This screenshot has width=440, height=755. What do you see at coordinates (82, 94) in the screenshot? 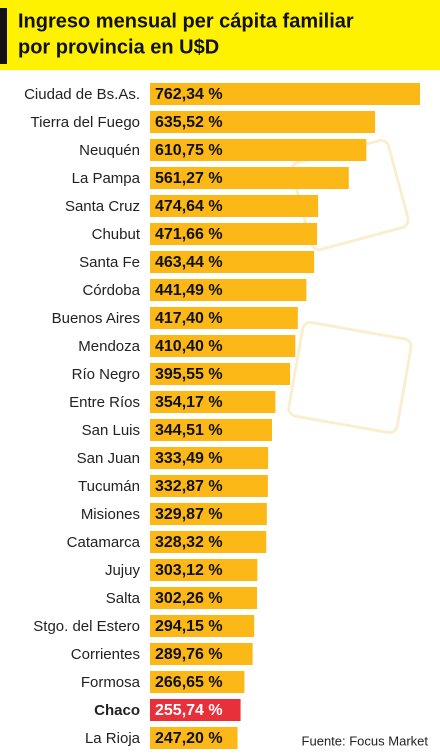
I see `category-label: Ciudad de Bs.As.` at bounding box center [82, 94].